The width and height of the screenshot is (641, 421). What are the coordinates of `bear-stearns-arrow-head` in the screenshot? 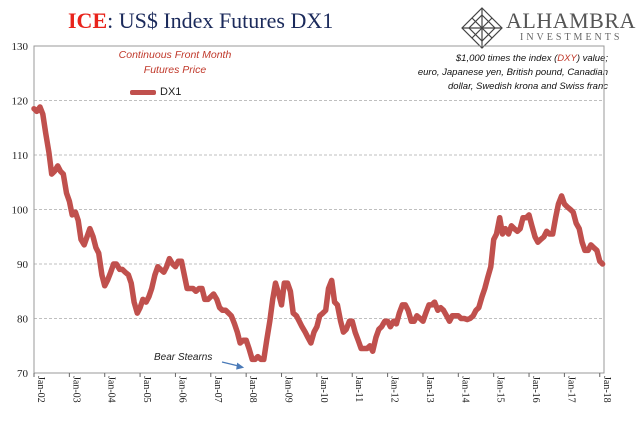 It's located at (240, 366).